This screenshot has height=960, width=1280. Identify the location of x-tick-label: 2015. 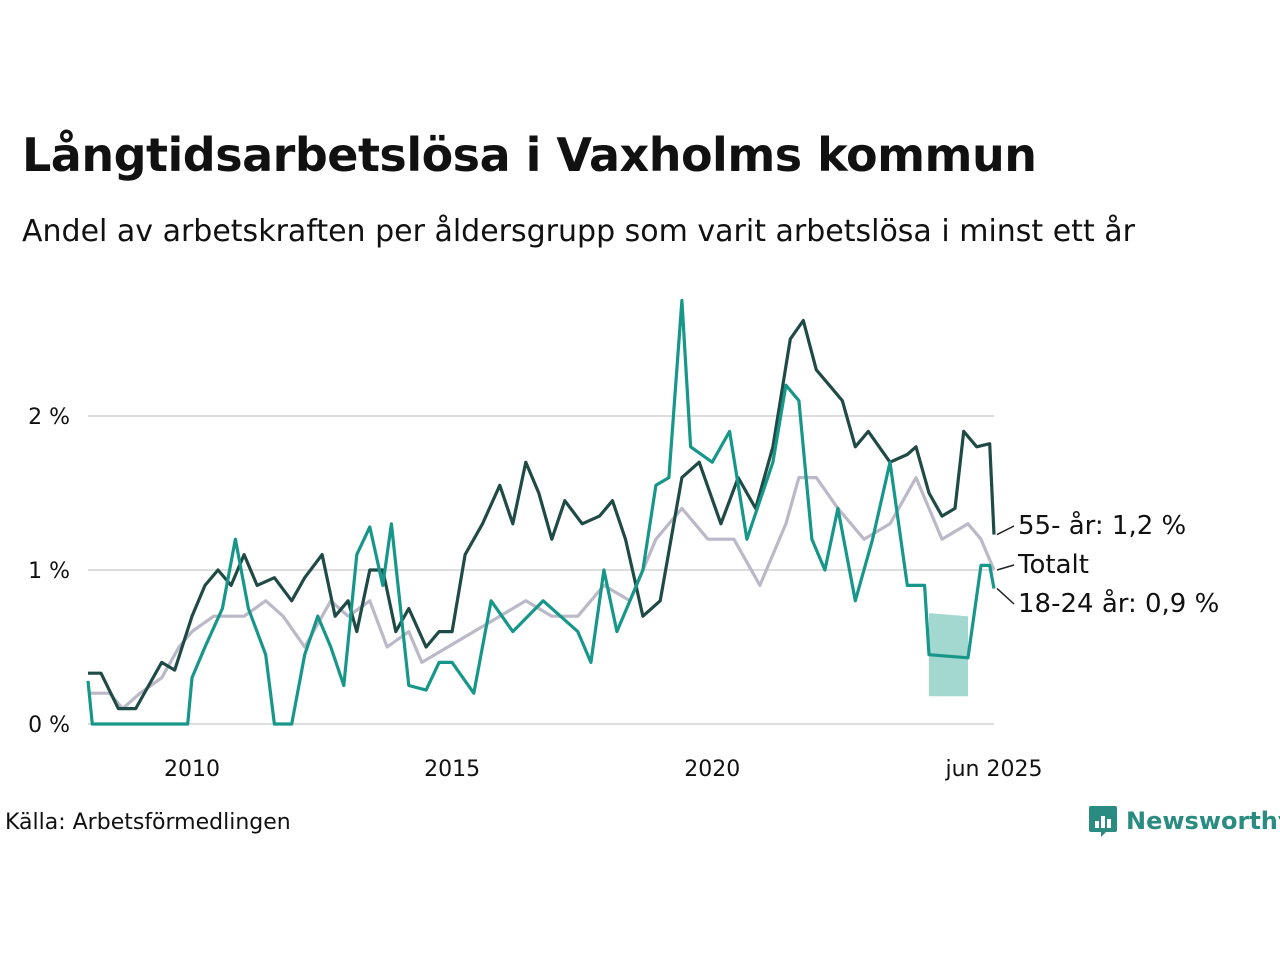
(452, 769).